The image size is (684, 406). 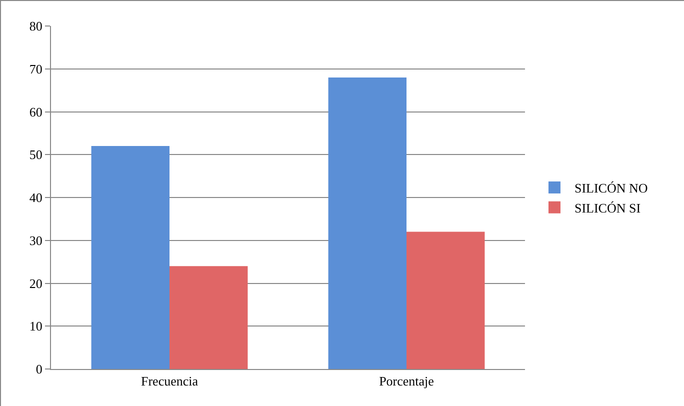 I want to click on y-tick-label: 30, so click(x=35, y=240).